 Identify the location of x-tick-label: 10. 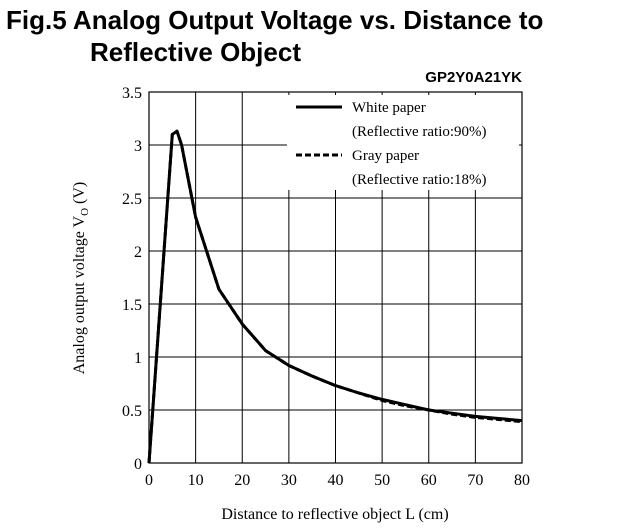
(196, 480).